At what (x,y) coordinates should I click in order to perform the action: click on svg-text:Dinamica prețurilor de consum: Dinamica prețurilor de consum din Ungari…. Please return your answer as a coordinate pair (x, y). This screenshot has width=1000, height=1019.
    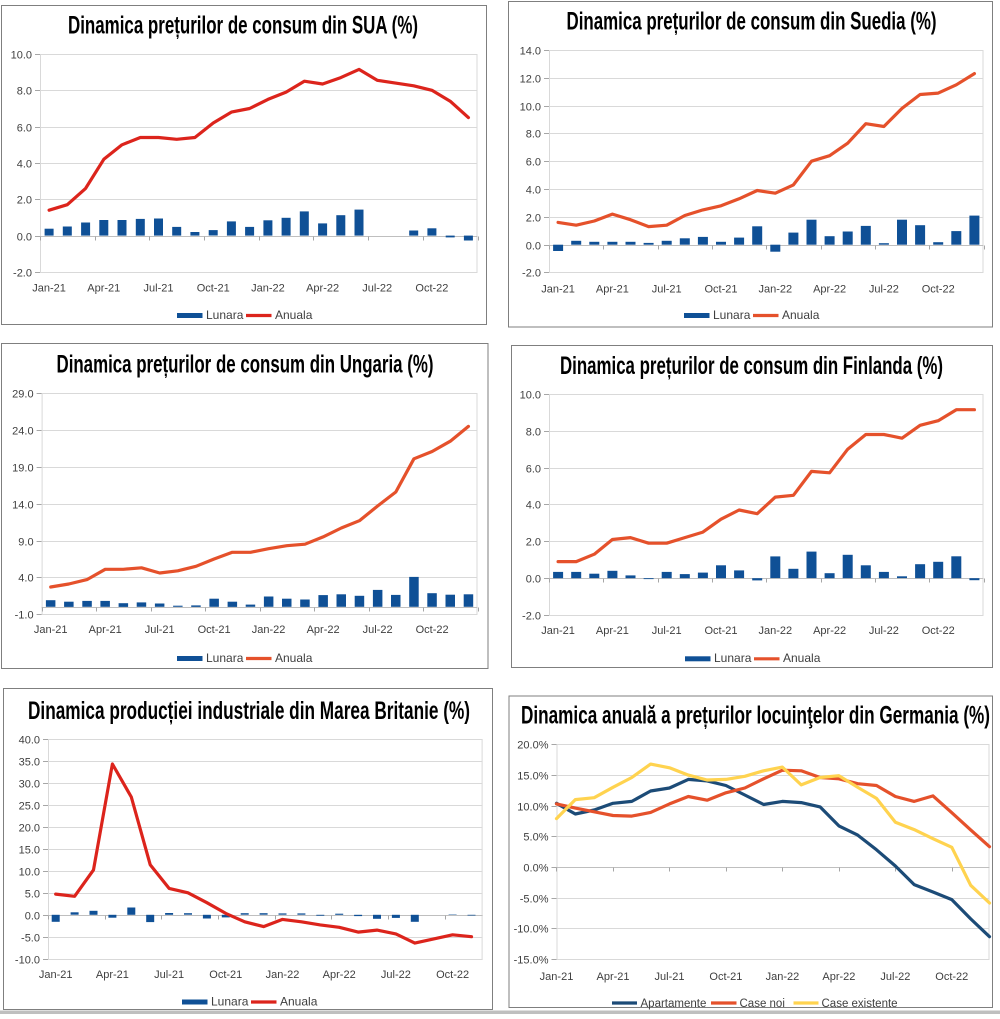
    Looking at the image, I should click on (245, 365).